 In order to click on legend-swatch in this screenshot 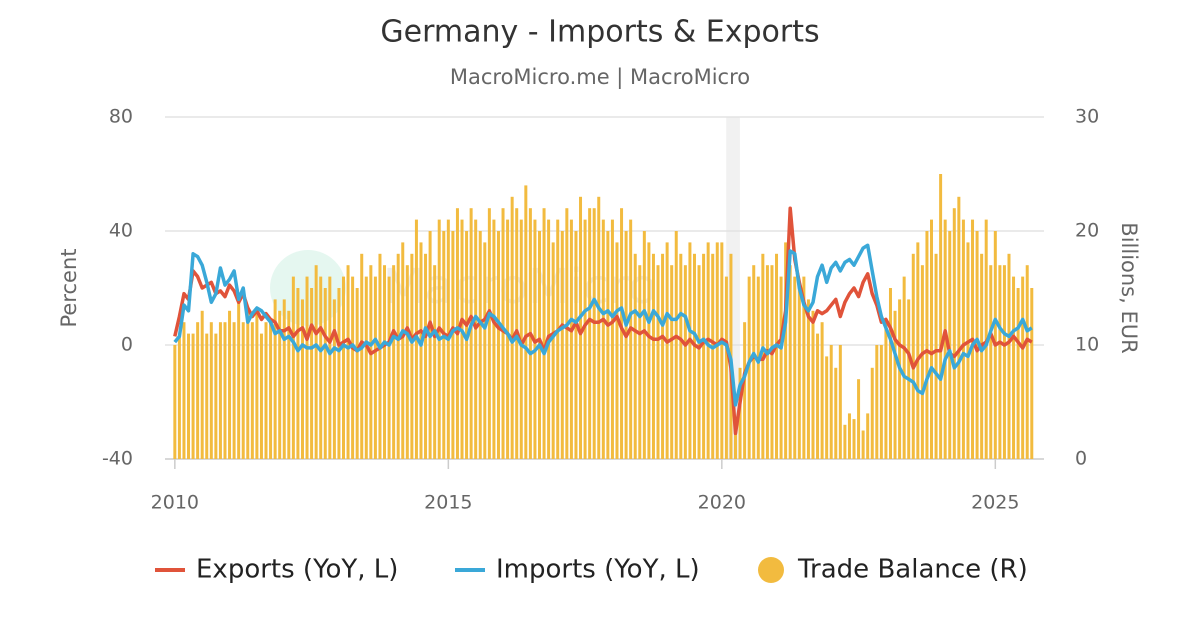, I will do `click(771, 570)`.